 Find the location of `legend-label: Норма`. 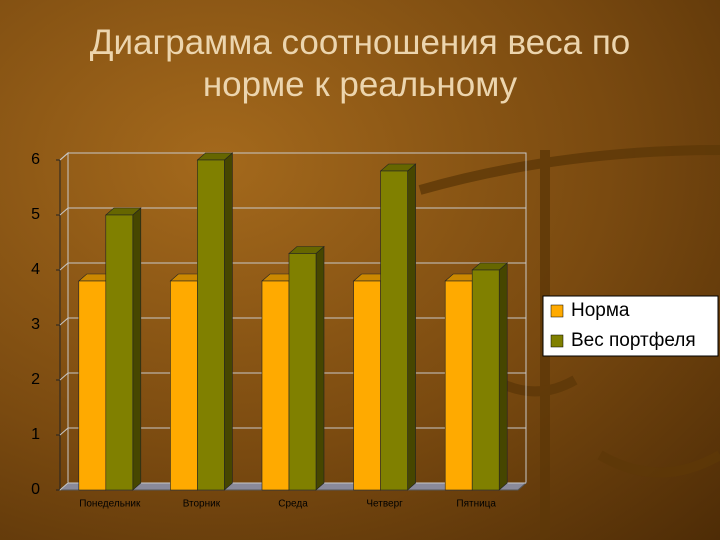

legend-label: Норма is located at coordinates (600, 310).